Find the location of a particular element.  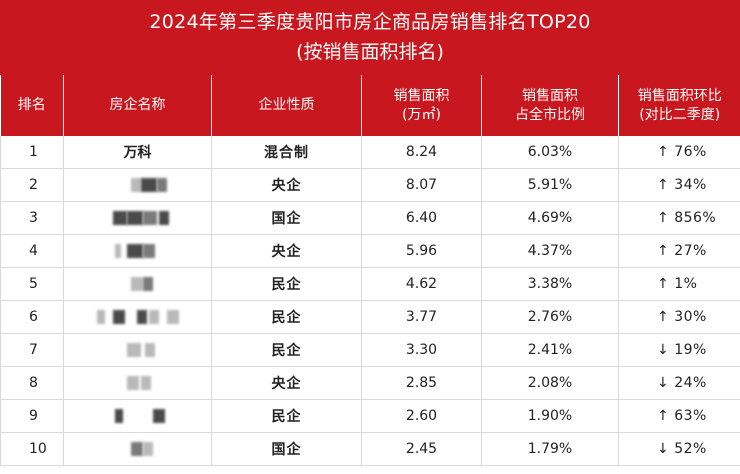

qoq-cell: ↑ 27% is located at coordinates (679, 251).